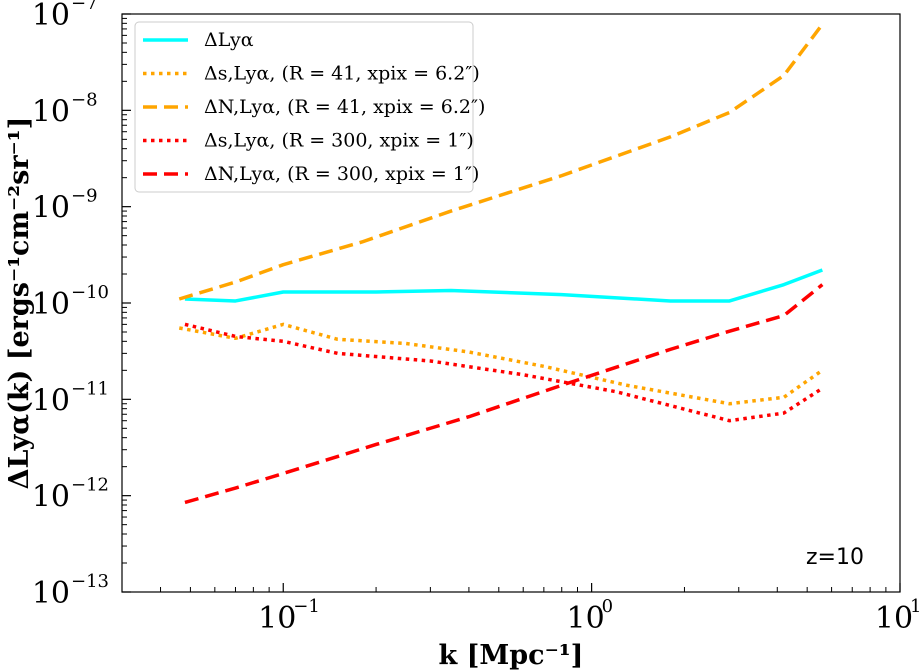 This screenshot has height=671, width=921. What do you see at coordinates (90, 292) in the screenshot?
I see `y-tick-exponent: −10` at bounding box center [90, 292].